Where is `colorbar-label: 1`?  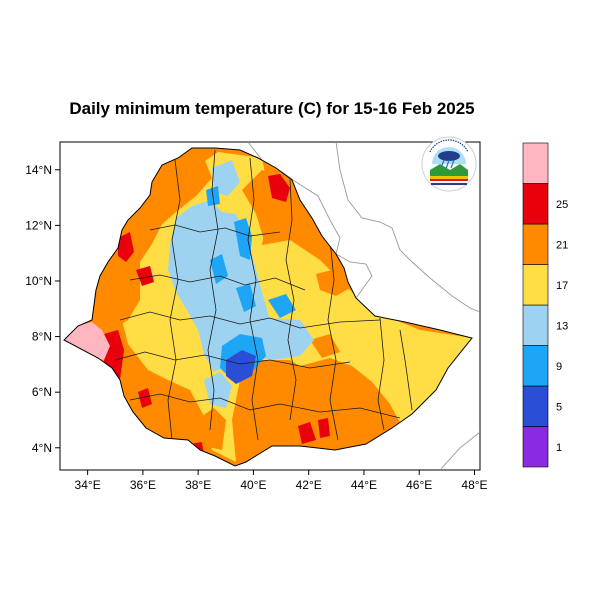 colorbar-label: 1 is located at coordinates (559, 448).